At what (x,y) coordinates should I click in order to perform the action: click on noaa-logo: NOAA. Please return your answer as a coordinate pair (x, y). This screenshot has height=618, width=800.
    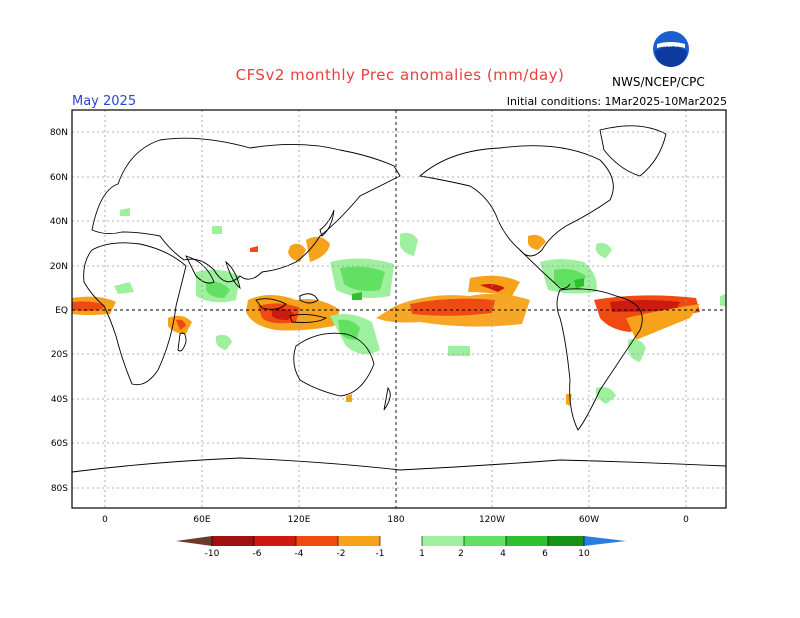
    Looking at the image, I should click on (671, 49).